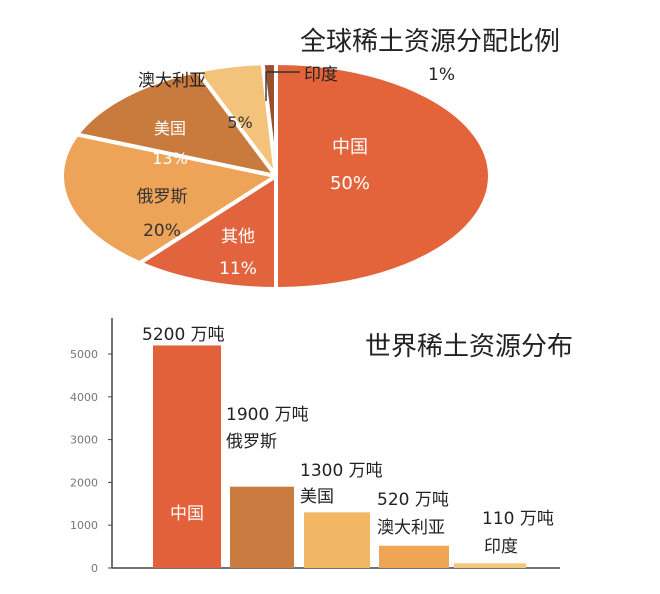 The image size is (660, 594). What do you see at coordinates (430, 42) in the screenshot?
I see `pie-title: 全球稀土资源分配比例` at bounding box center [430, 42].